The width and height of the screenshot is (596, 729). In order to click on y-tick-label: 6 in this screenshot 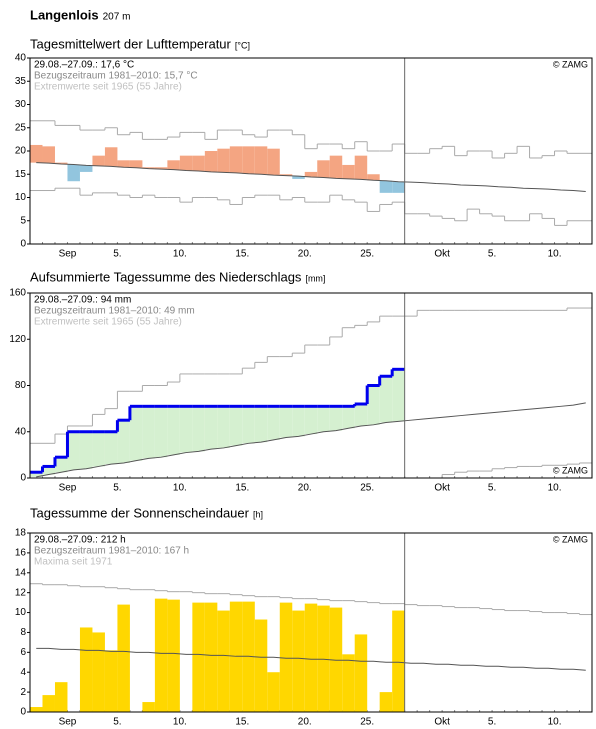, I will do `click(23, 652)`.